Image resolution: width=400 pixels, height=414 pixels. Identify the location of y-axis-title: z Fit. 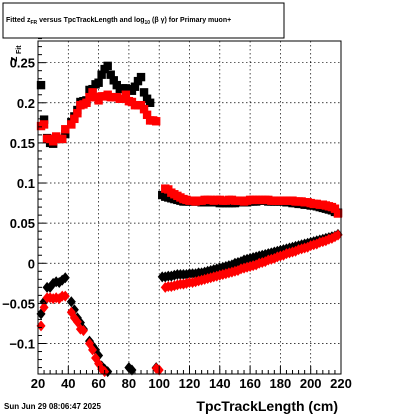
(15, 53).